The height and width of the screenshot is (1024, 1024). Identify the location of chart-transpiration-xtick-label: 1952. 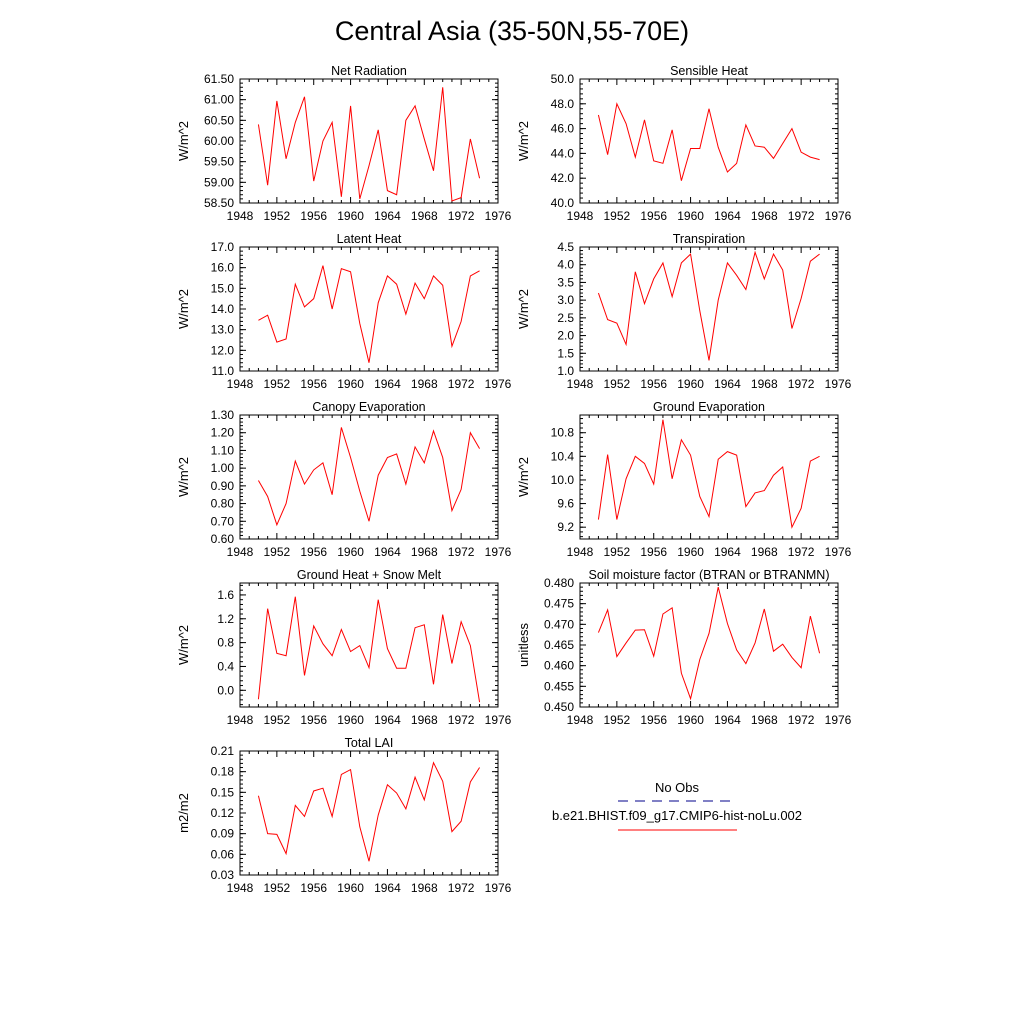
(617, 384).